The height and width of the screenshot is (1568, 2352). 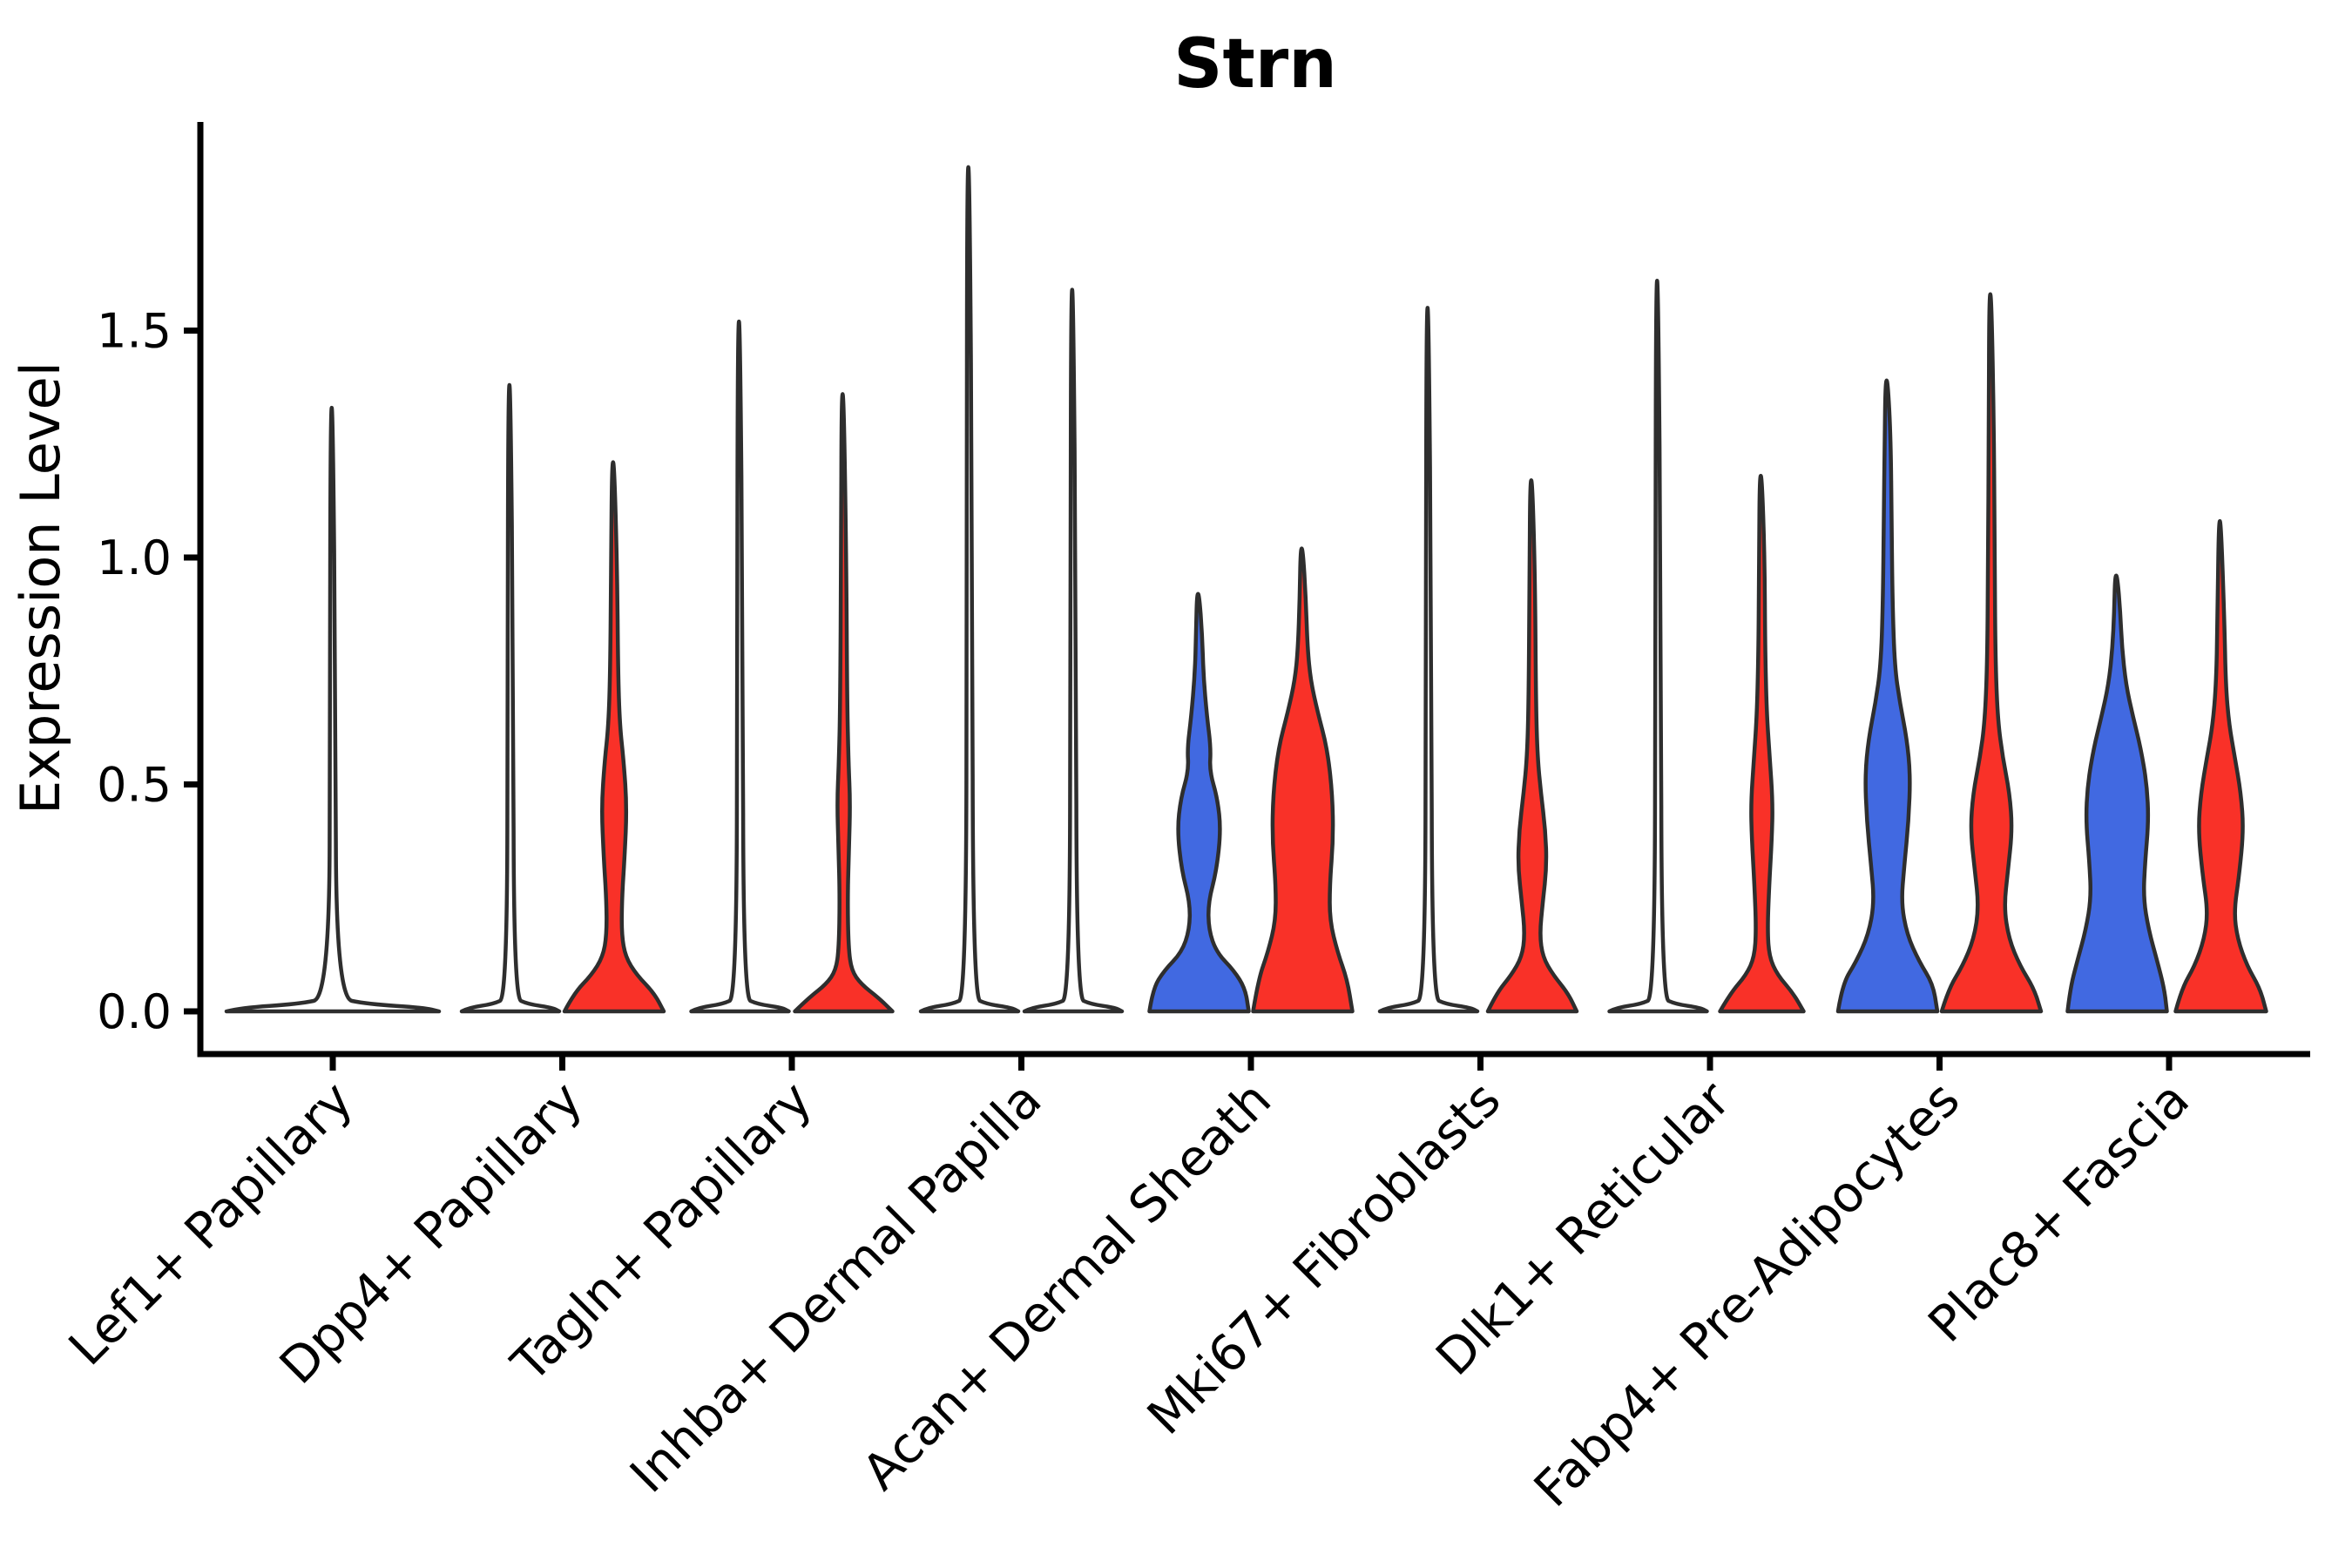 I want to click on y-tick-label: 1.5, so click(x=134, y=330).